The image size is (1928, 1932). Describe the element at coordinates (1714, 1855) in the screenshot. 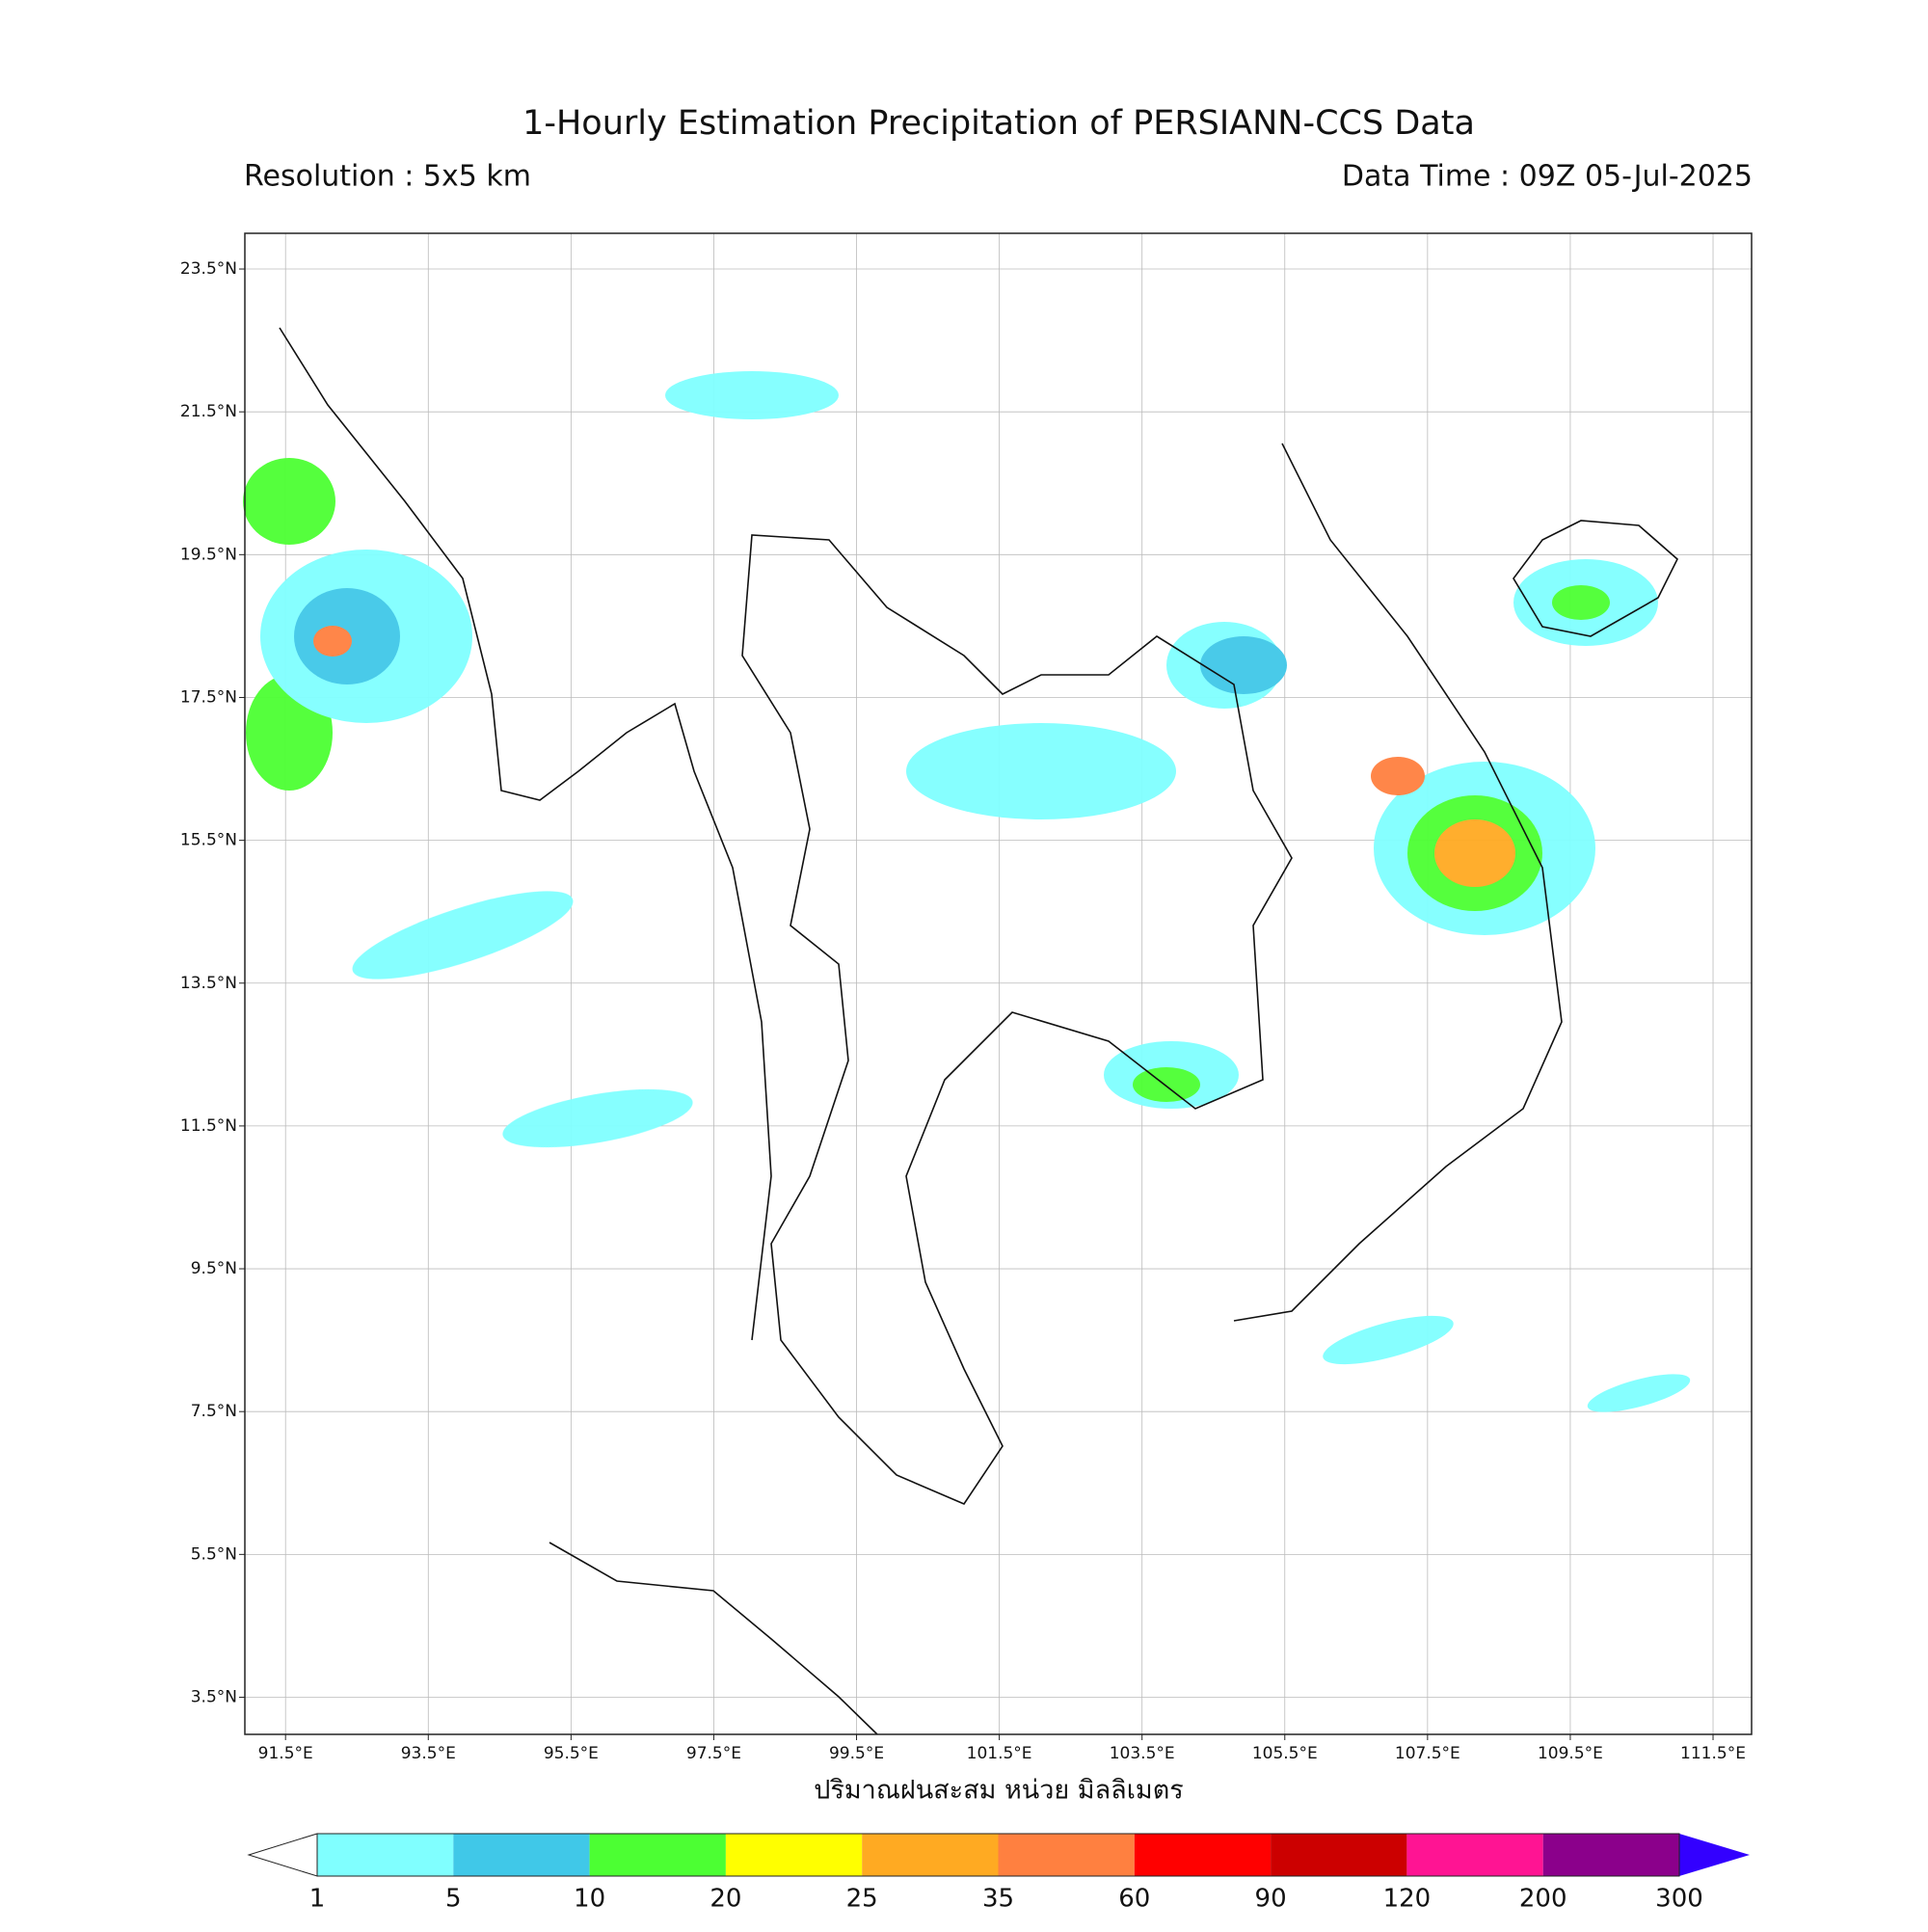

I see `colorbar-over` at that location.